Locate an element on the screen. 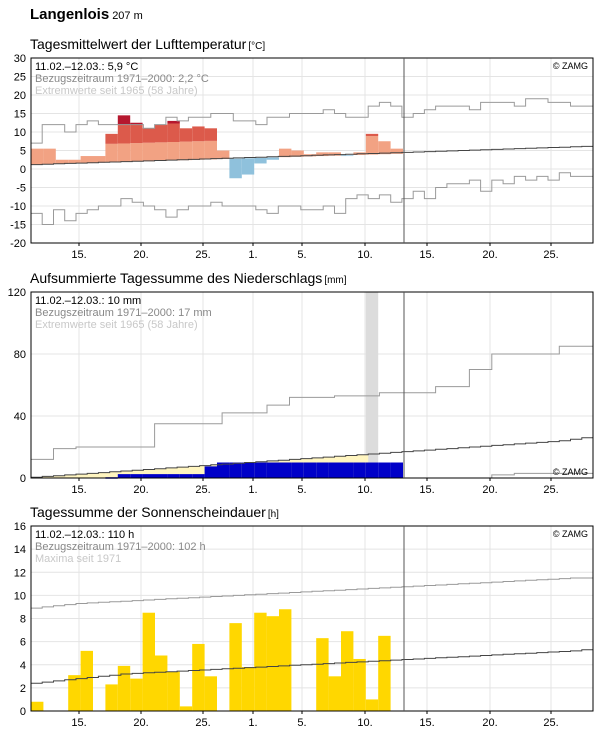  station-name: Langenlois is located at coordinates (70, 14).